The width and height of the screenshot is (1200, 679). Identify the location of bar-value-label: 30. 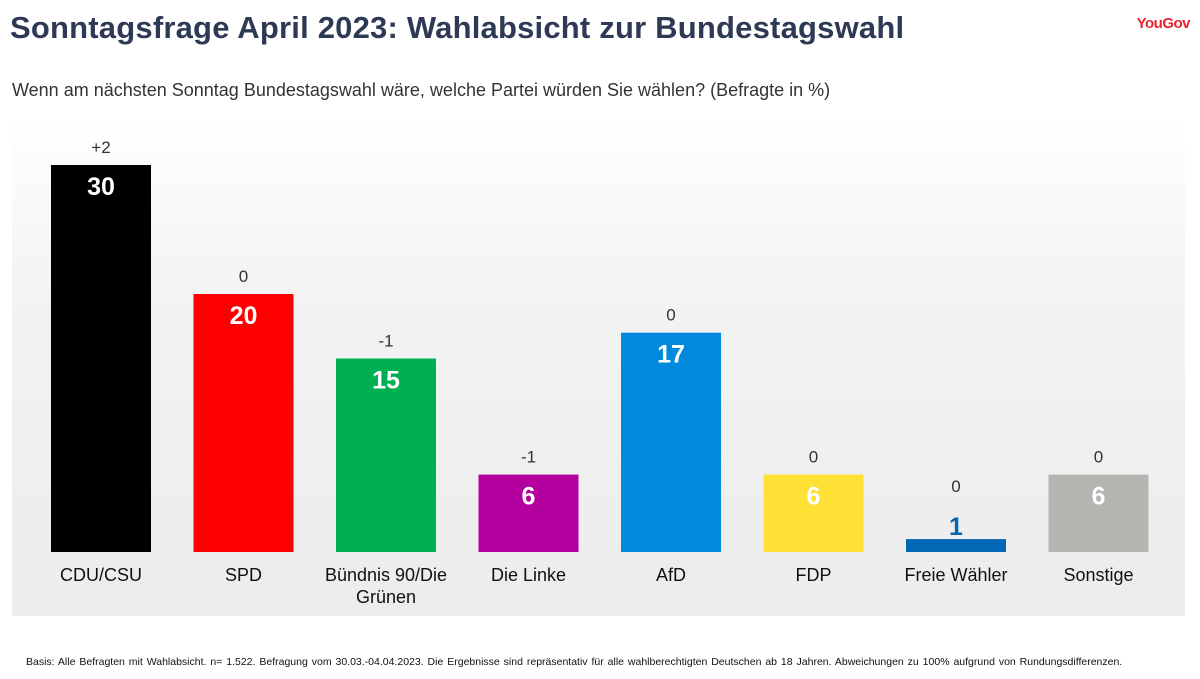
(101, 187).